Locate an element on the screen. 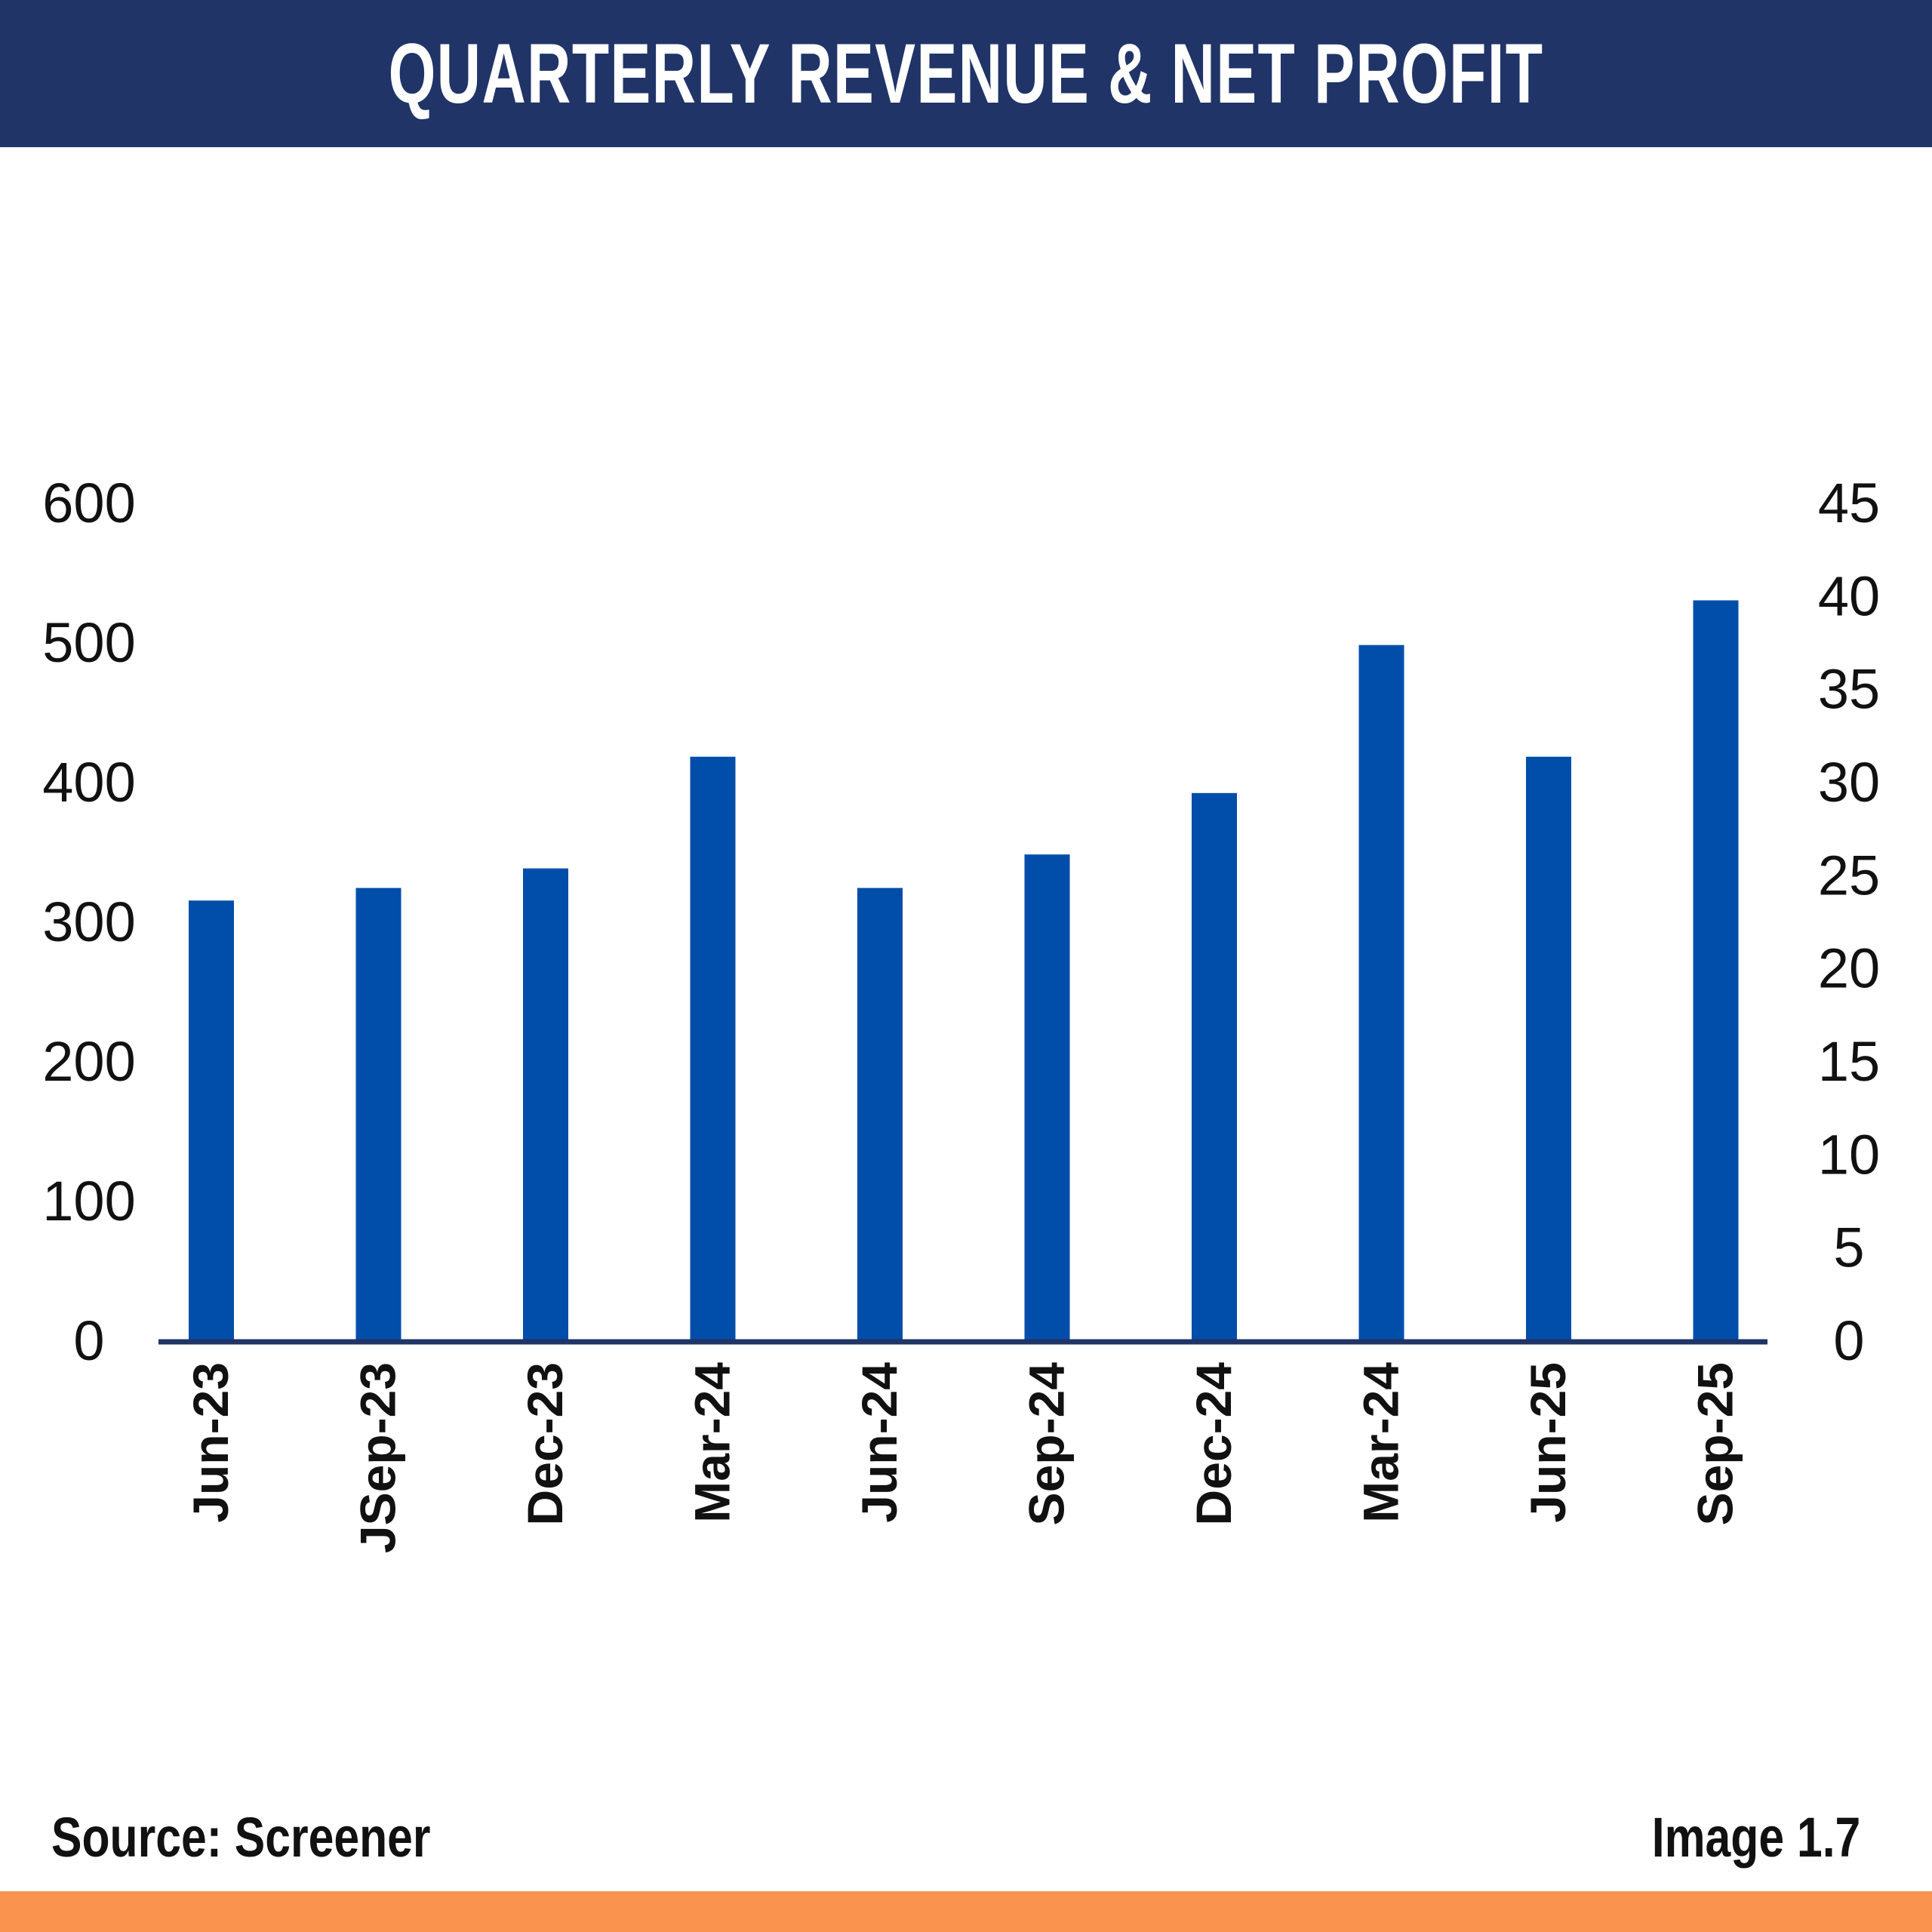 The image size is (1932, 1932). left-y-tick-label: 600 is located at coordinates (88, 503).